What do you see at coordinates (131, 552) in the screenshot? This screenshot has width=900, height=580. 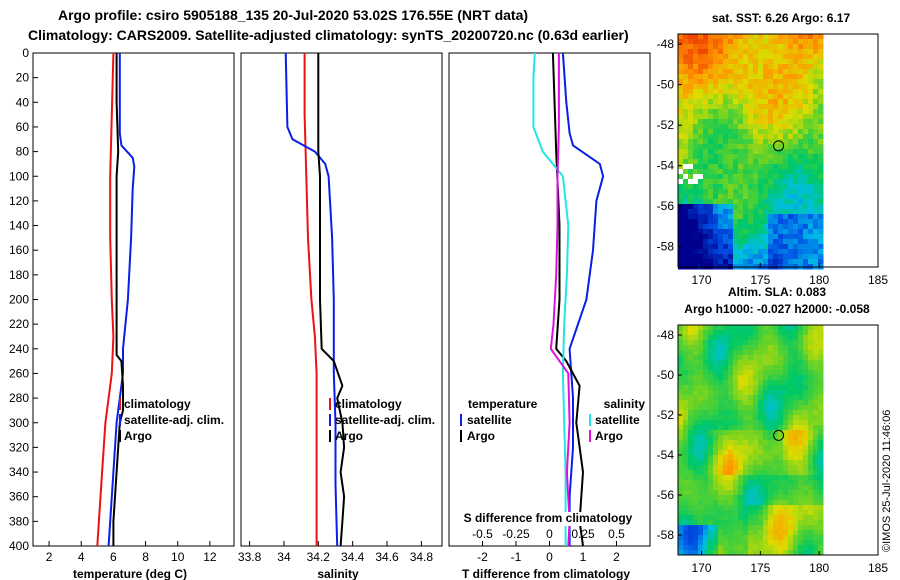 I see `temperature-x-axis: 2 4 6 8 10 12` at bounding box center [131, 552].